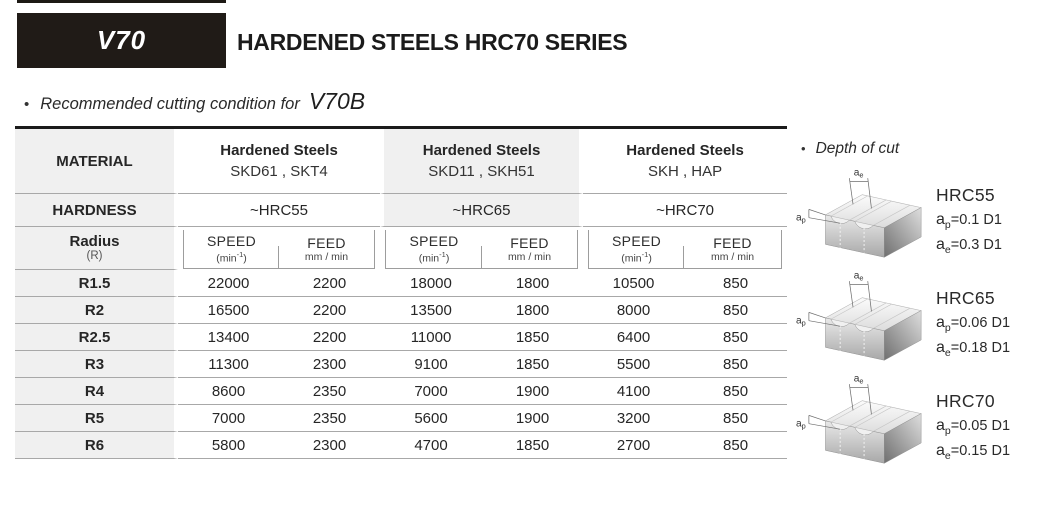 This screenshot has width=1055, height=522. I want to click on depth-entry: ae ap HRC65 ap=0.06 D1 ae=0.18 D1, so click(903, 317).